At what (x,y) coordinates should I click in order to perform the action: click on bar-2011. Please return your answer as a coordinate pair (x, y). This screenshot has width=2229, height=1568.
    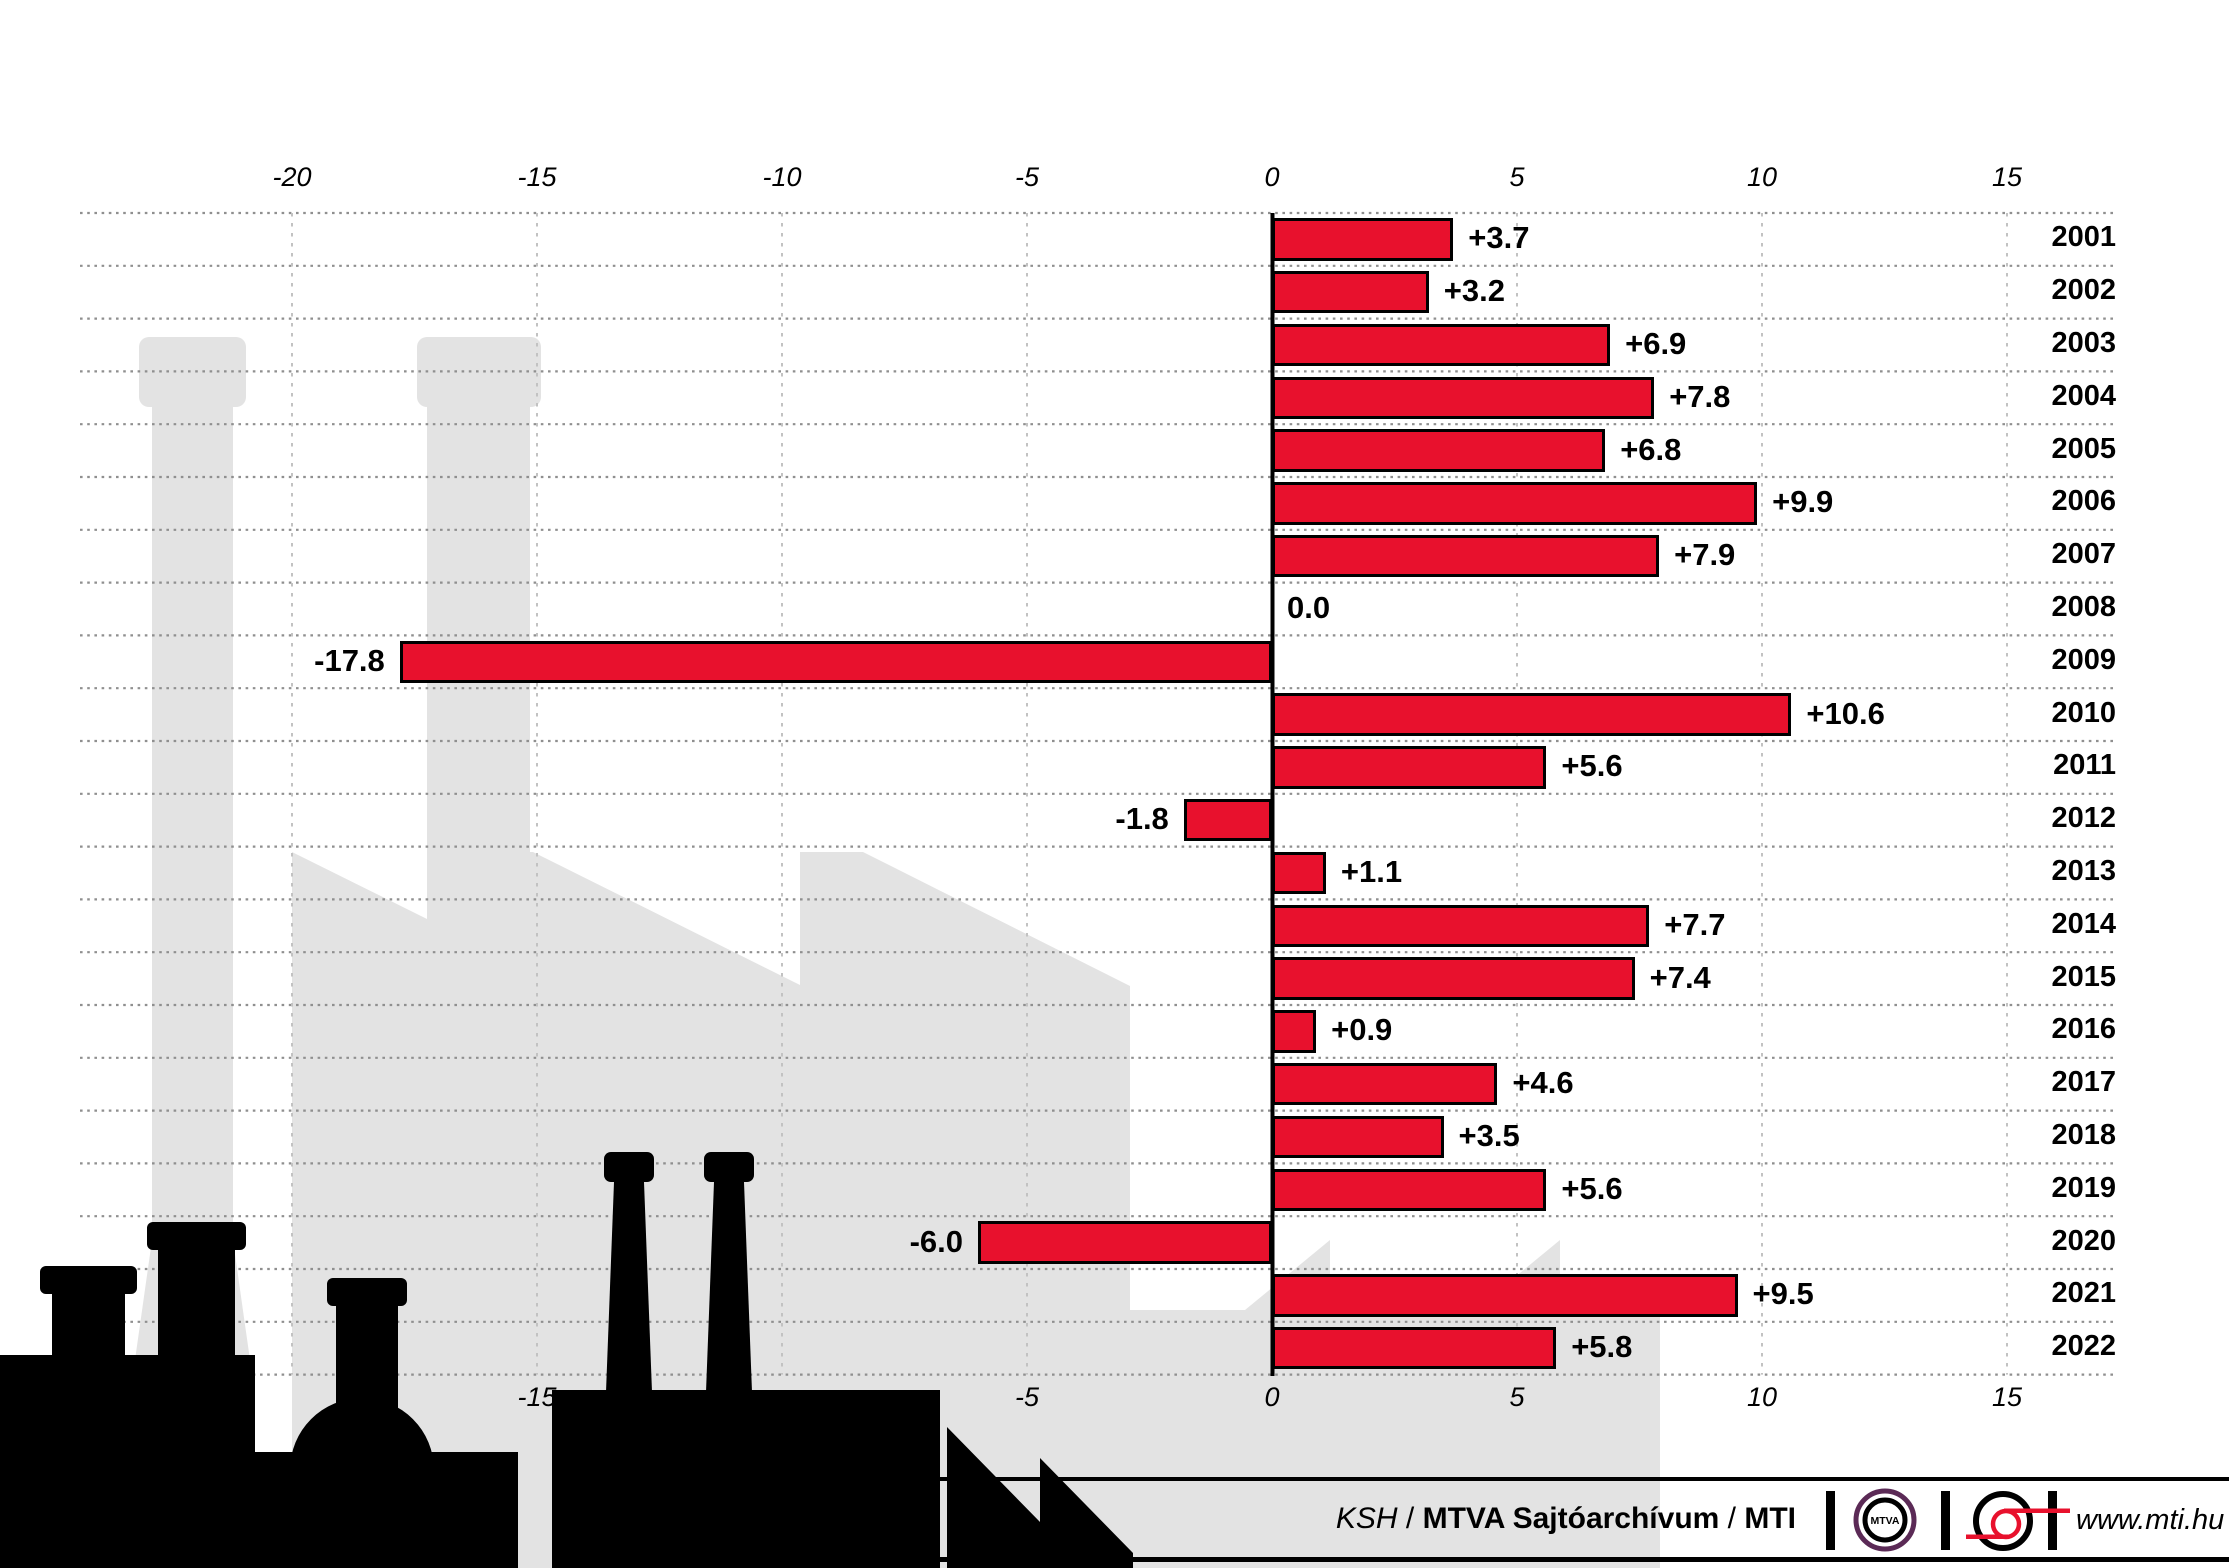
    Looking at the image, I should click on (1409, 767).